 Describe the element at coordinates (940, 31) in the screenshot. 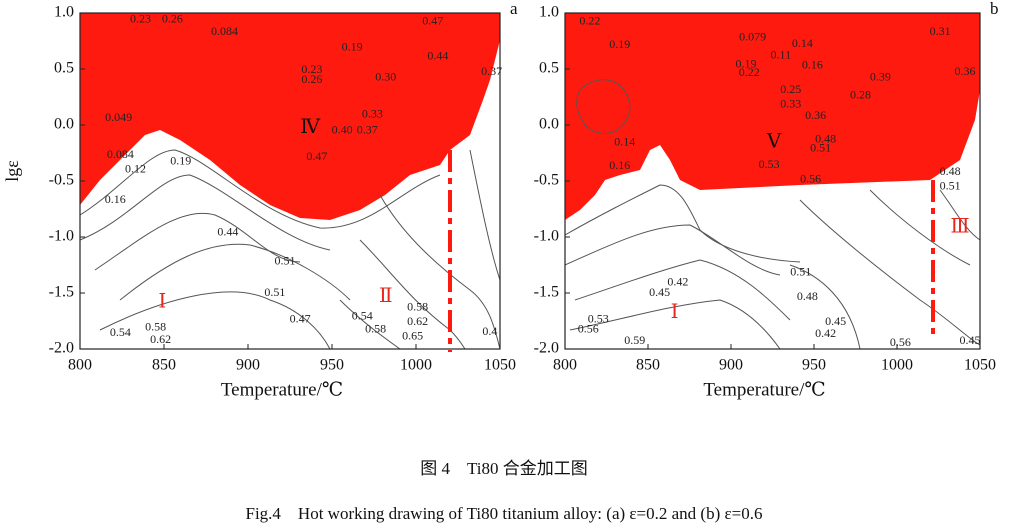

I see `contour-label: 0.31` at that location.